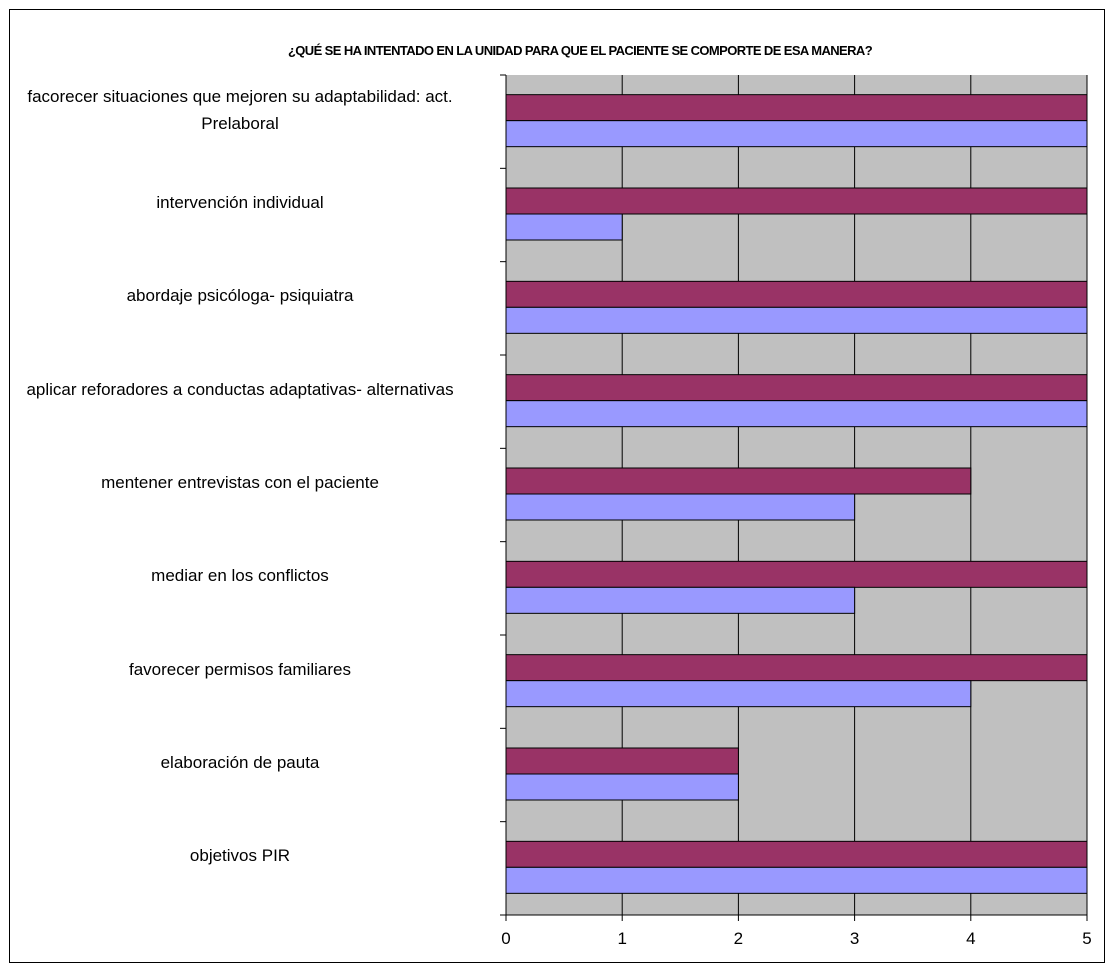 The height and width of the screenshot is (965, 1115). I want to click on category-label: objetivos PIR, so click(240, 856).